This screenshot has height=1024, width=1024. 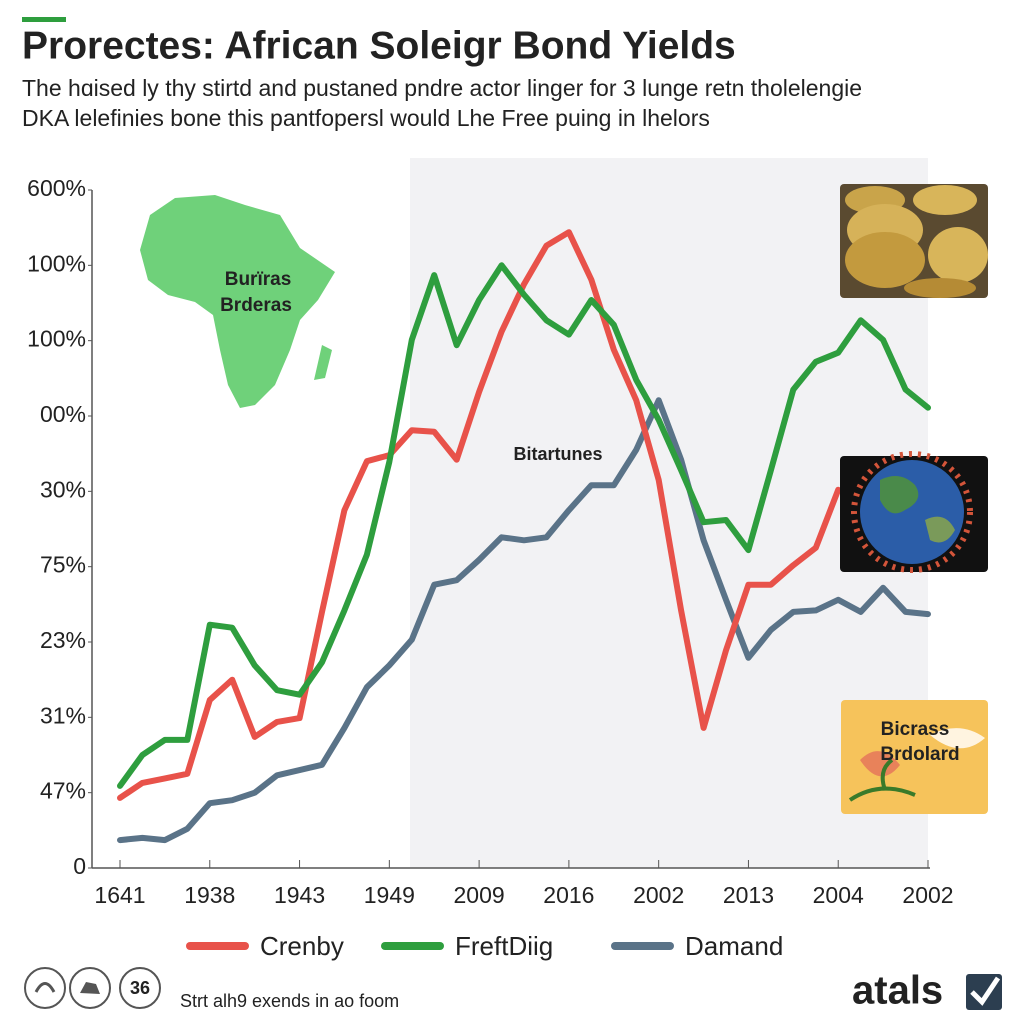 I want to click on africa-map, so click(x=237, y=301).